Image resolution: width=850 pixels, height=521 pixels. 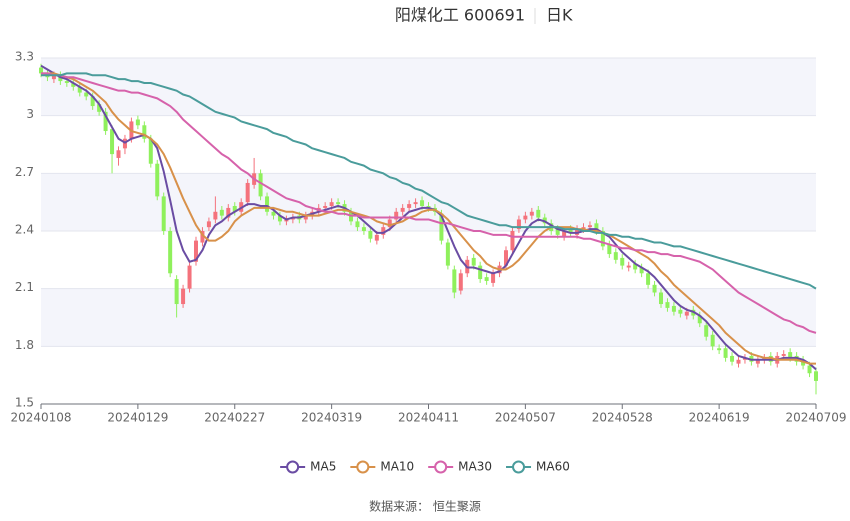 What do you see at coordinates (24, 230) in the screenshot?
I see `y-tick-label: 2.4` at bounding box center [24, 230].